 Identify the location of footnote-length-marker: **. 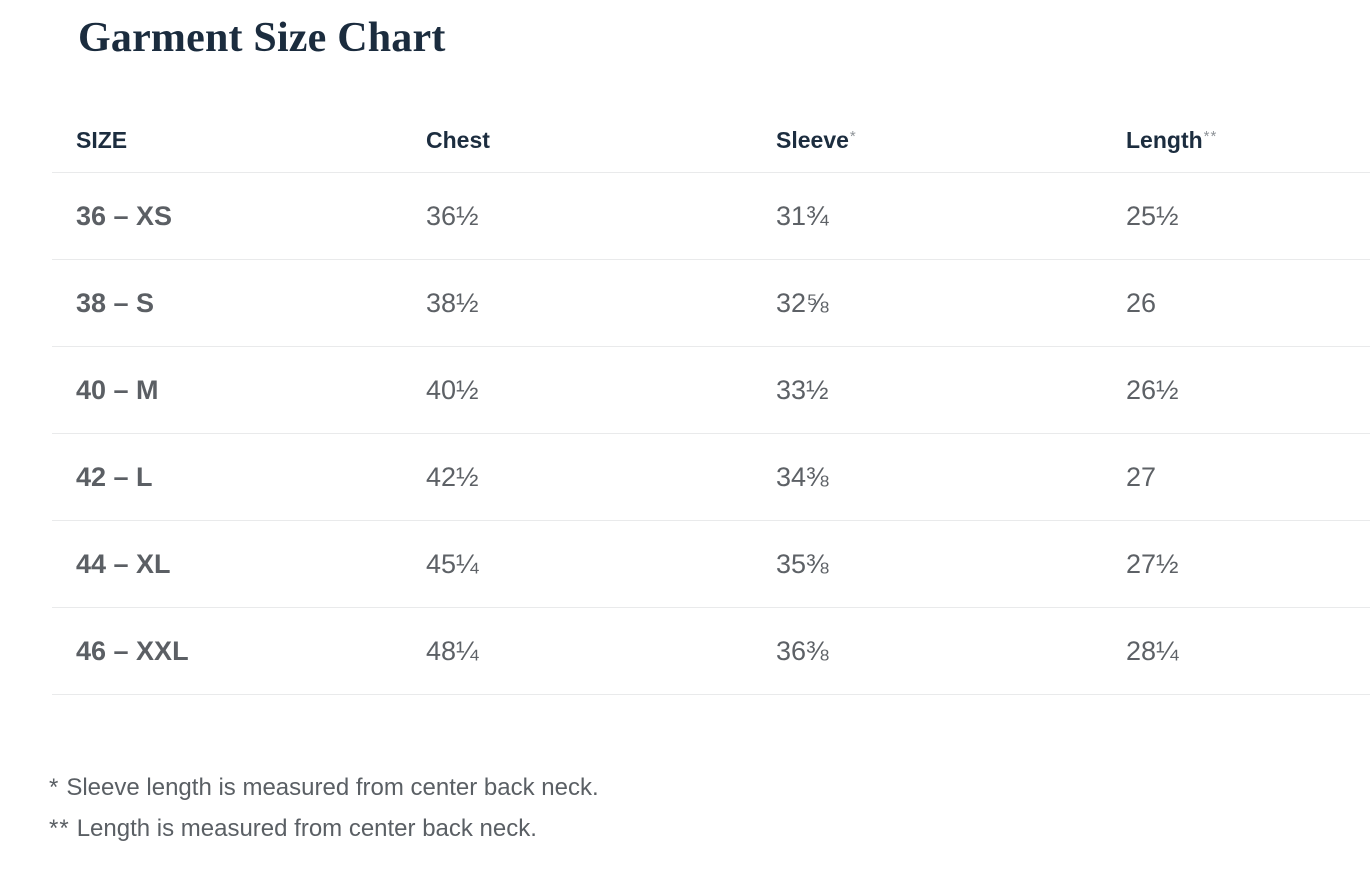
(59, 828).